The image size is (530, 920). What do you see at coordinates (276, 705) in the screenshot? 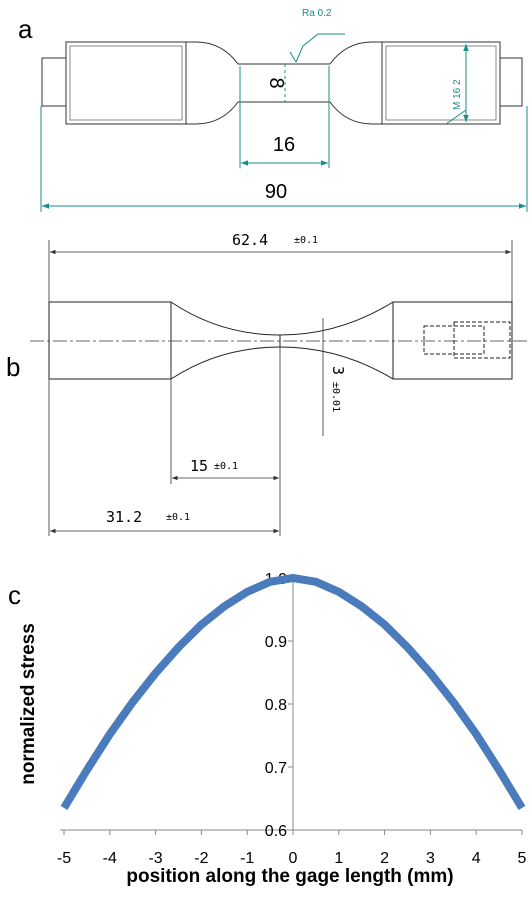
I see `y-tick-label: 0.8` at bounding box center [276, 705].